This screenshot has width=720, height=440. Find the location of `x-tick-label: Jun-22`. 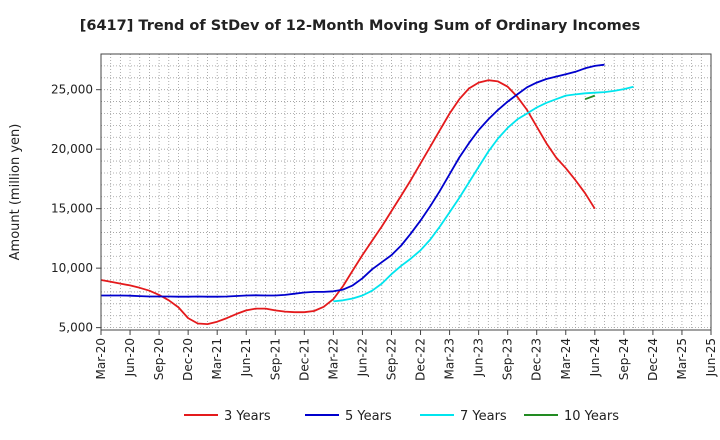

x-tick-label: Jun-22 is located at coordinates (362, 357).